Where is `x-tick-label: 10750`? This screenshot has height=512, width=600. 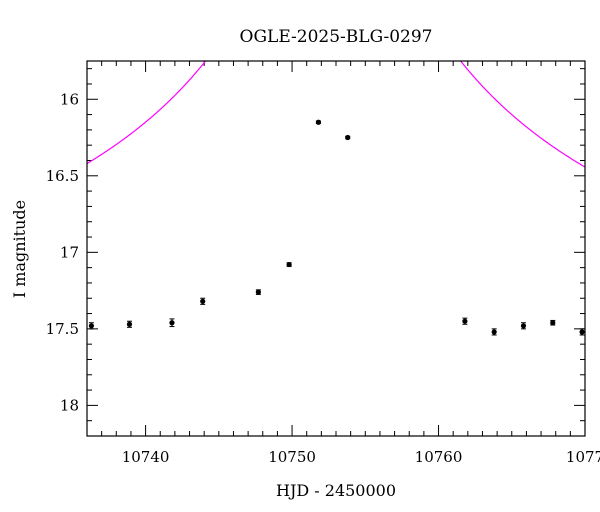
x-tick-label: 10750 is located at coordinates (292, 457).